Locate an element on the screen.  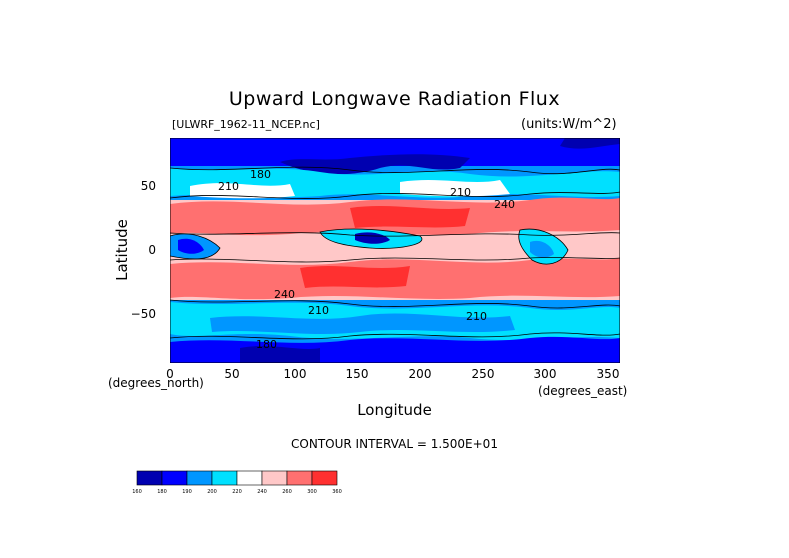
colorbar is located at coordinates (237, 478).